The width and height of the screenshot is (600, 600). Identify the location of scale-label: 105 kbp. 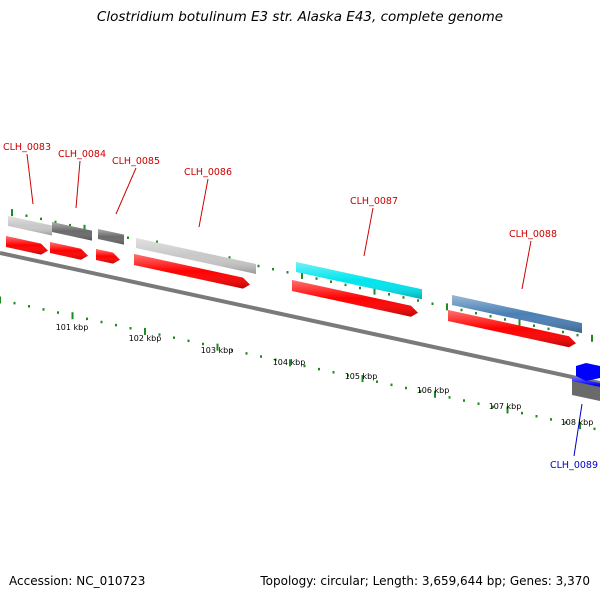
(361, 376).